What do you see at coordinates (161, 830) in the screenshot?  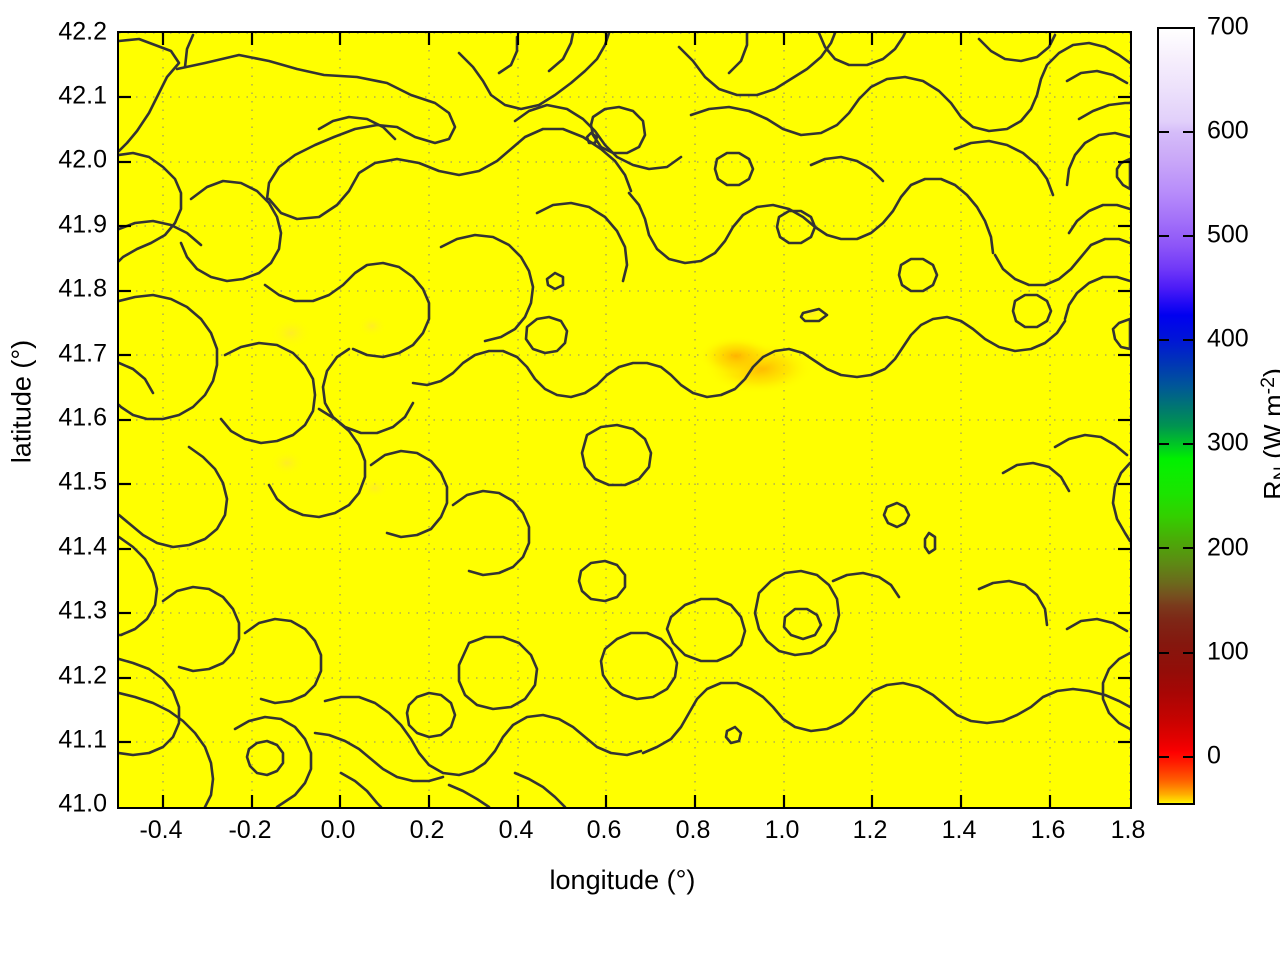 I see `x-tick-label-neg0-4: -0.4` at bounding box center [161, 830].